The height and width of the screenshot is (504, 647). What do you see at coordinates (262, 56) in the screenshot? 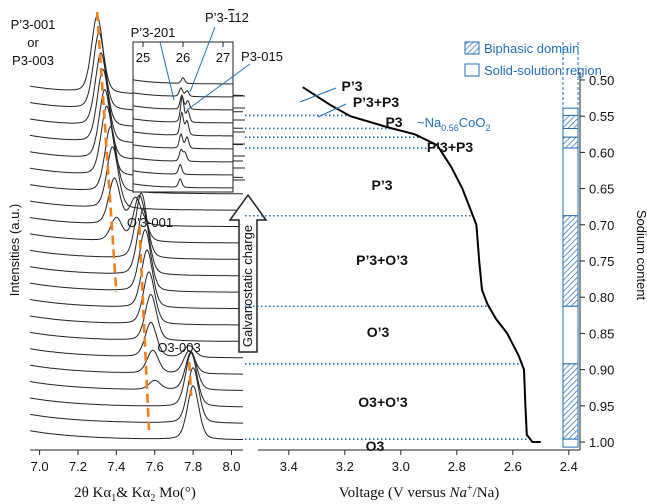
I see `peak-label: P3-015` at bounding box center [262, 56].